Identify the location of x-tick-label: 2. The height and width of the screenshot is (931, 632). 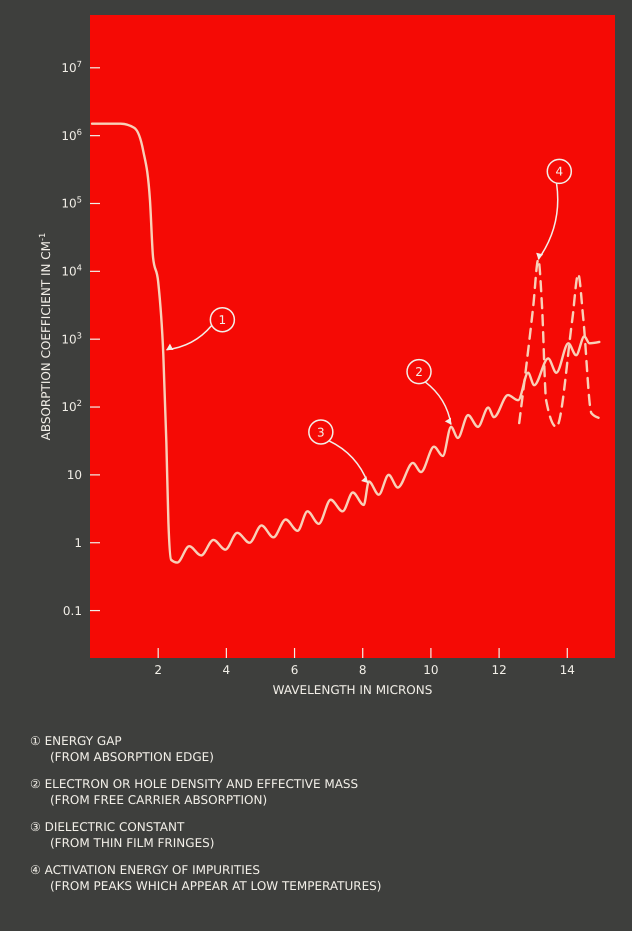
(158, 670).